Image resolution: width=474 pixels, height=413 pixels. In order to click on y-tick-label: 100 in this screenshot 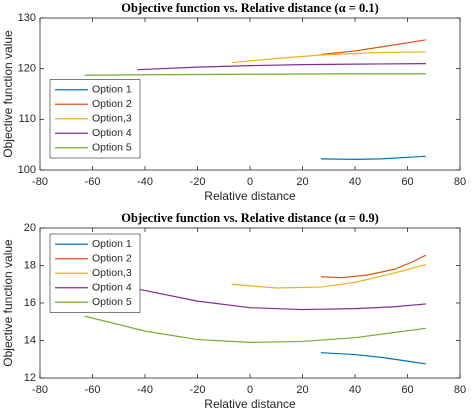, I will do `click(27, 170)`.